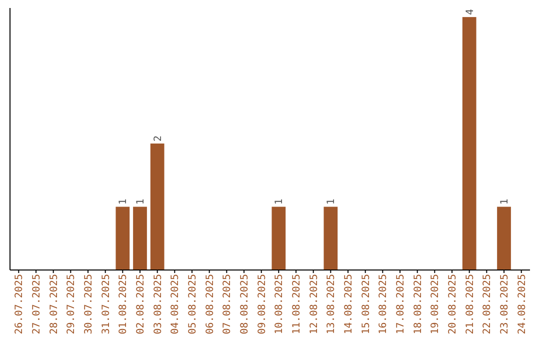 This screenshot has width=540, height=340. Describe the element at coordinates (158, 139) in the screenshot. I see `data-label: 2` at that location.